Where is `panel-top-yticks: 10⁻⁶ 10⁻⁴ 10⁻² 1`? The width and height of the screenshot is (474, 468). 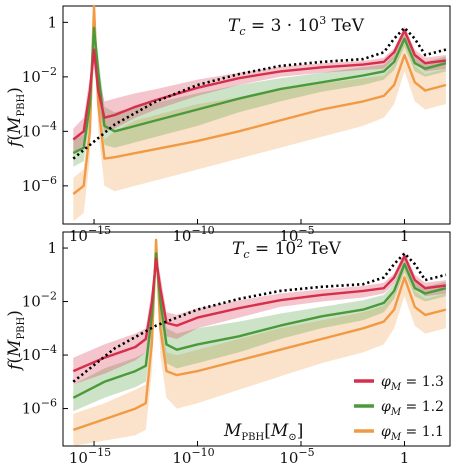
panel-top-yticks: 10⁻⁶ 10⁻⁴ 10⁻² 1 is located at coordinates (45, 104).